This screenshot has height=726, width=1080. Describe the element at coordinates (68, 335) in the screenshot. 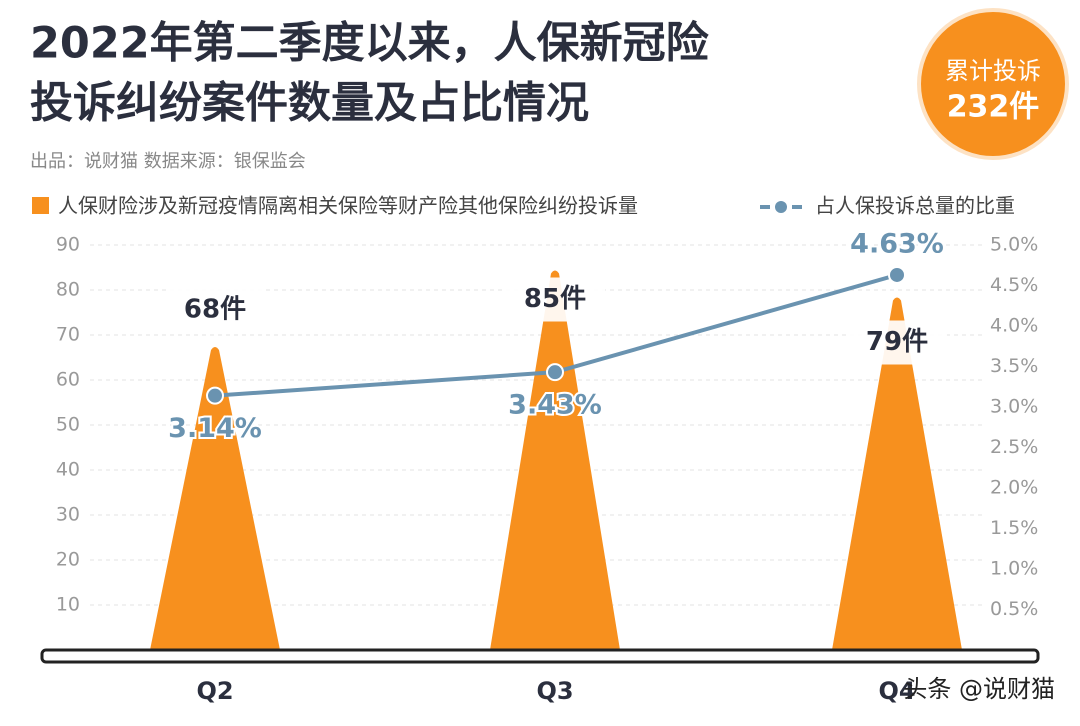

I see `y-tick-label: 70` at that location.